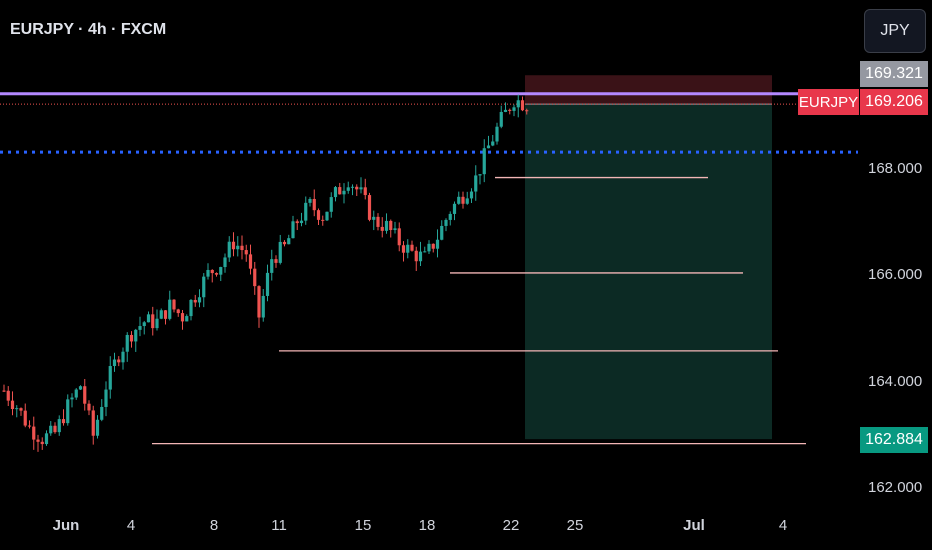 The image size is (932, 550). Describe the element at coordinates (894, 102) in the screenshot. I see `current-price-tag: 169.206` at that location.